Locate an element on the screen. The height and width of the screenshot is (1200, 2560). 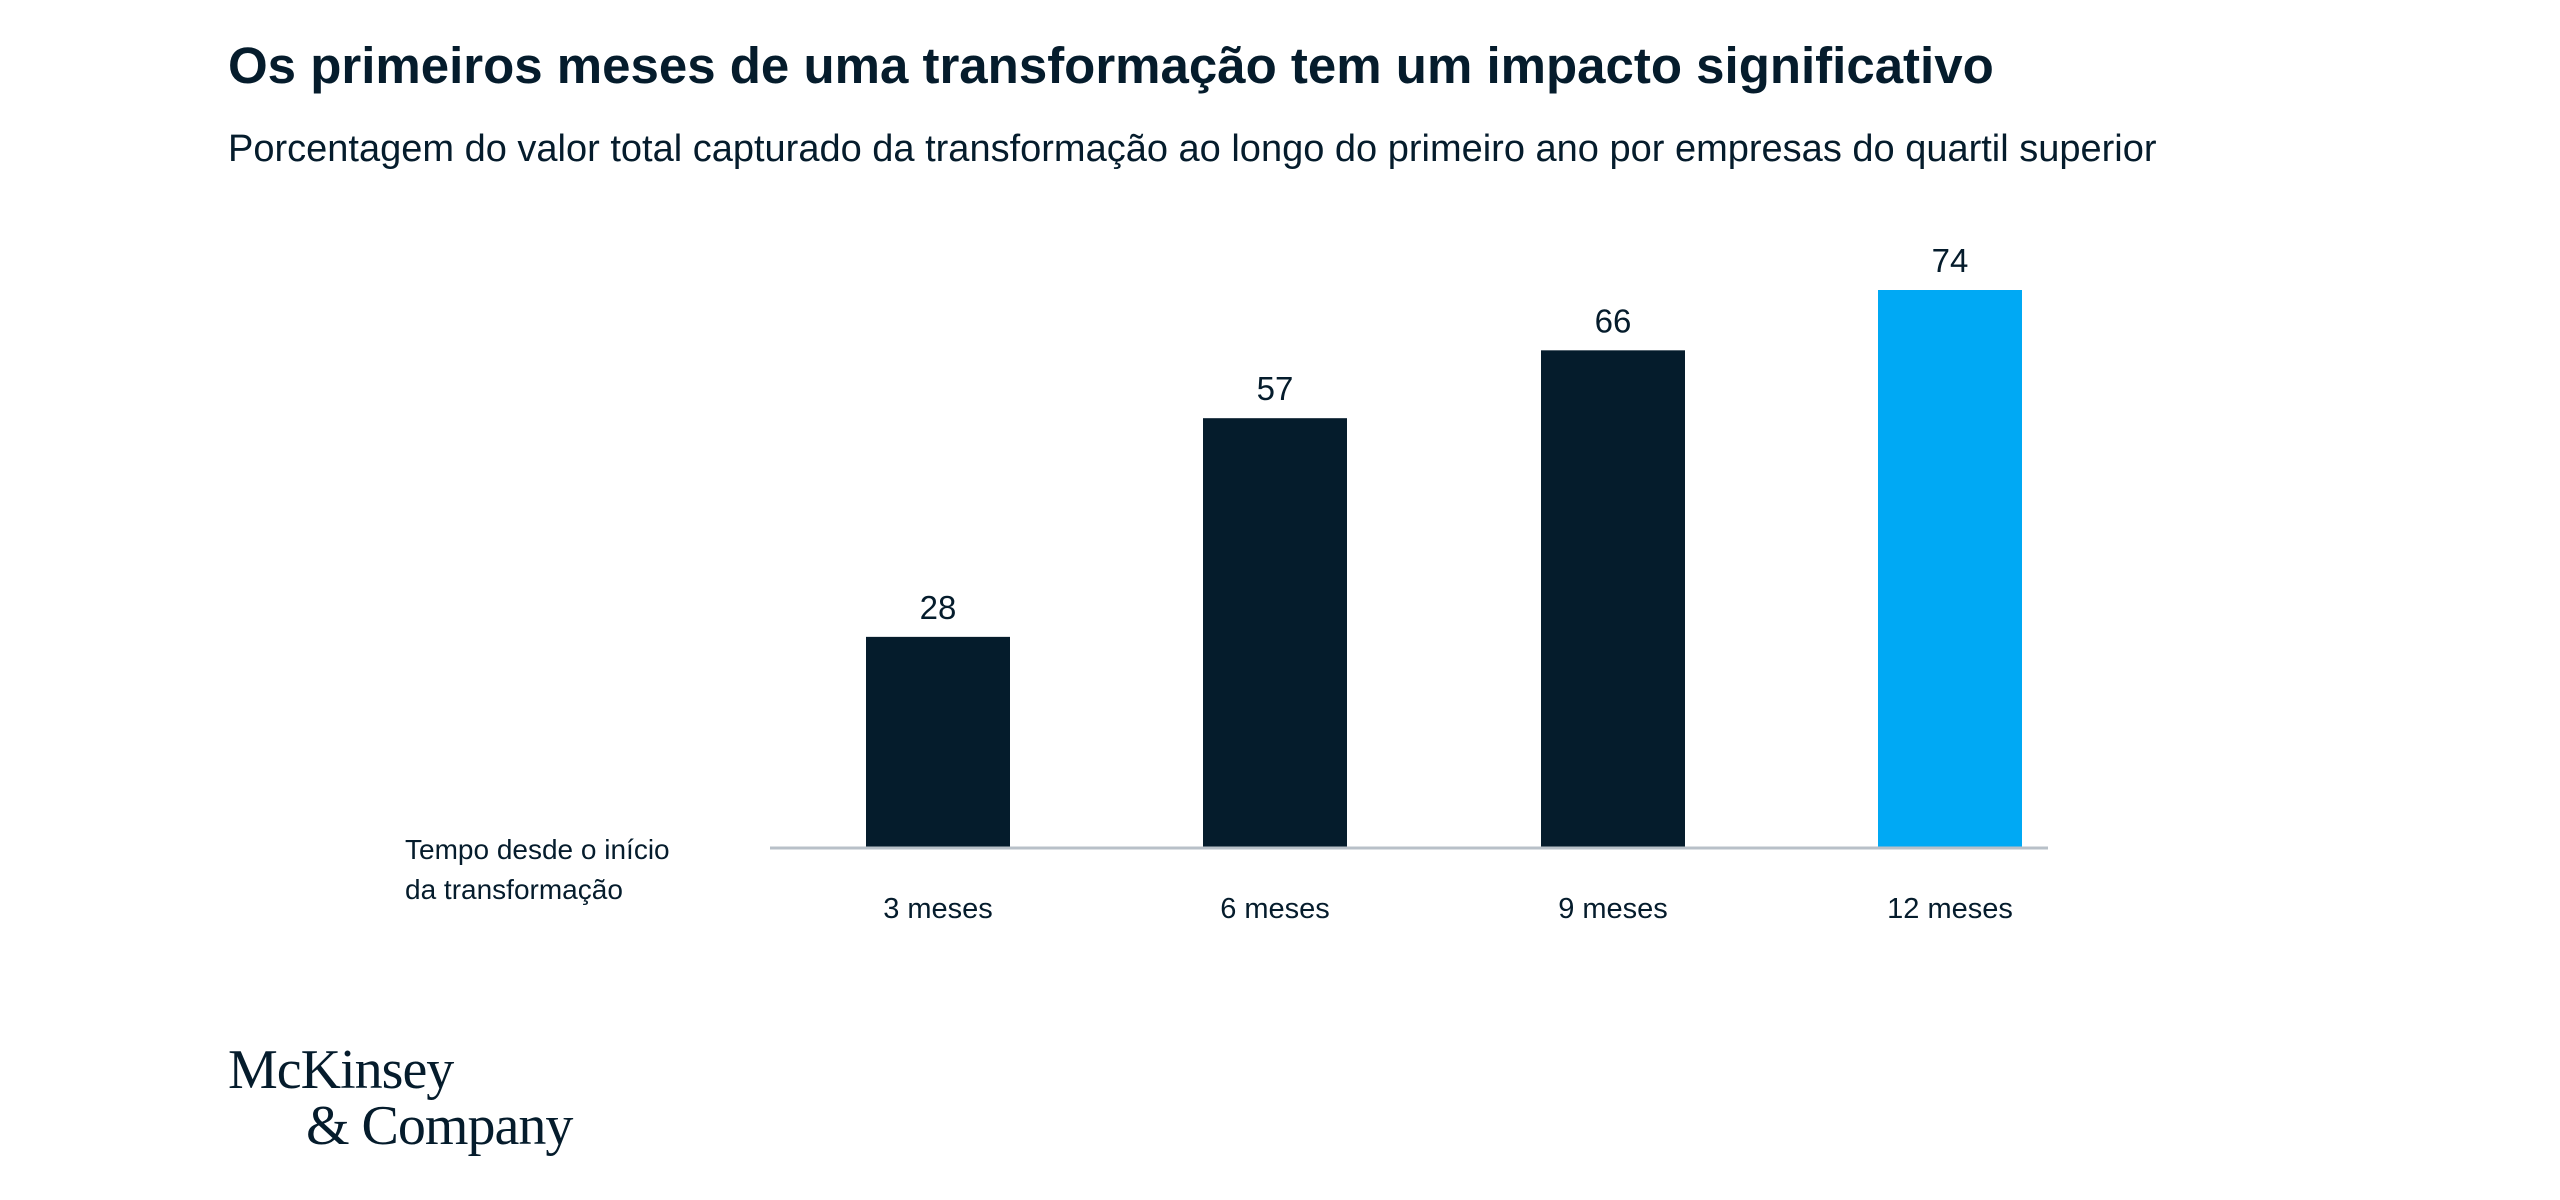
x-tick-label-1: 3 meses is located at coordinates (938, 909).